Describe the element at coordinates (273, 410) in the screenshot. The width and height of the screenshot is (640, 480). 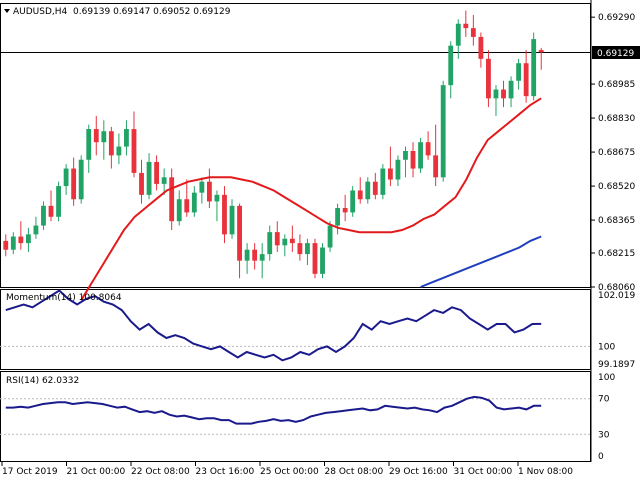
I see `rsi-line` at that location.